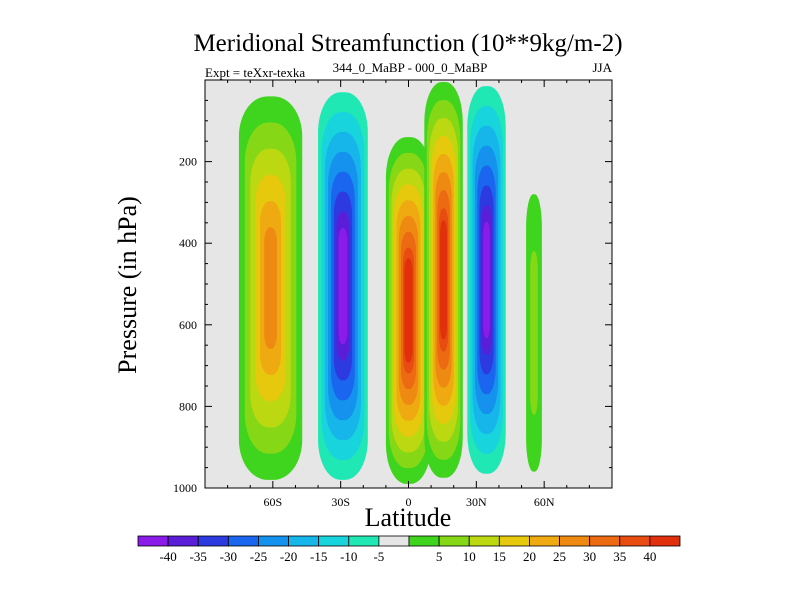 The width and height of the screenshot is (800, 600). What do you see at coordinates (649, 556) in the screenshot?
I see `colorbar-label: 40` at bounding box center [649, 556].